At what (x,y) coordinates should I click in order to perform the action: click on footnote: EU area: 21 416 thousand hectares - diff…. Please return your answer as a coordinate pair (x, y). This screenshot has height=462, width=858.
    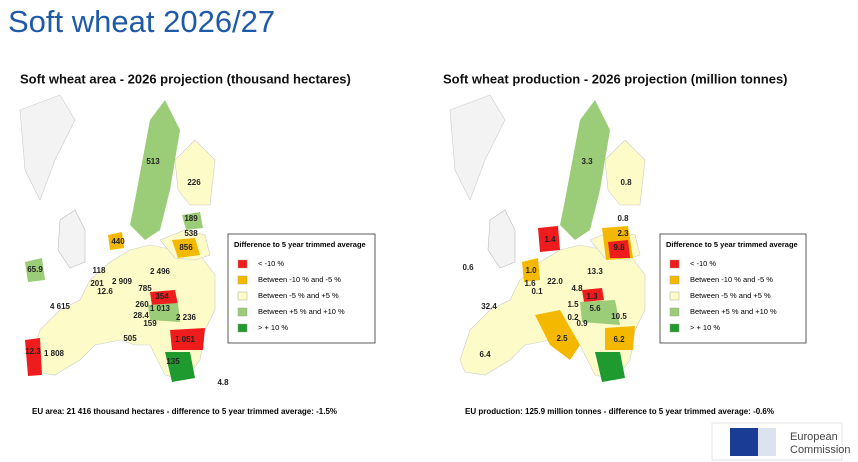
    Looking at the image, I should click on (184, 411).